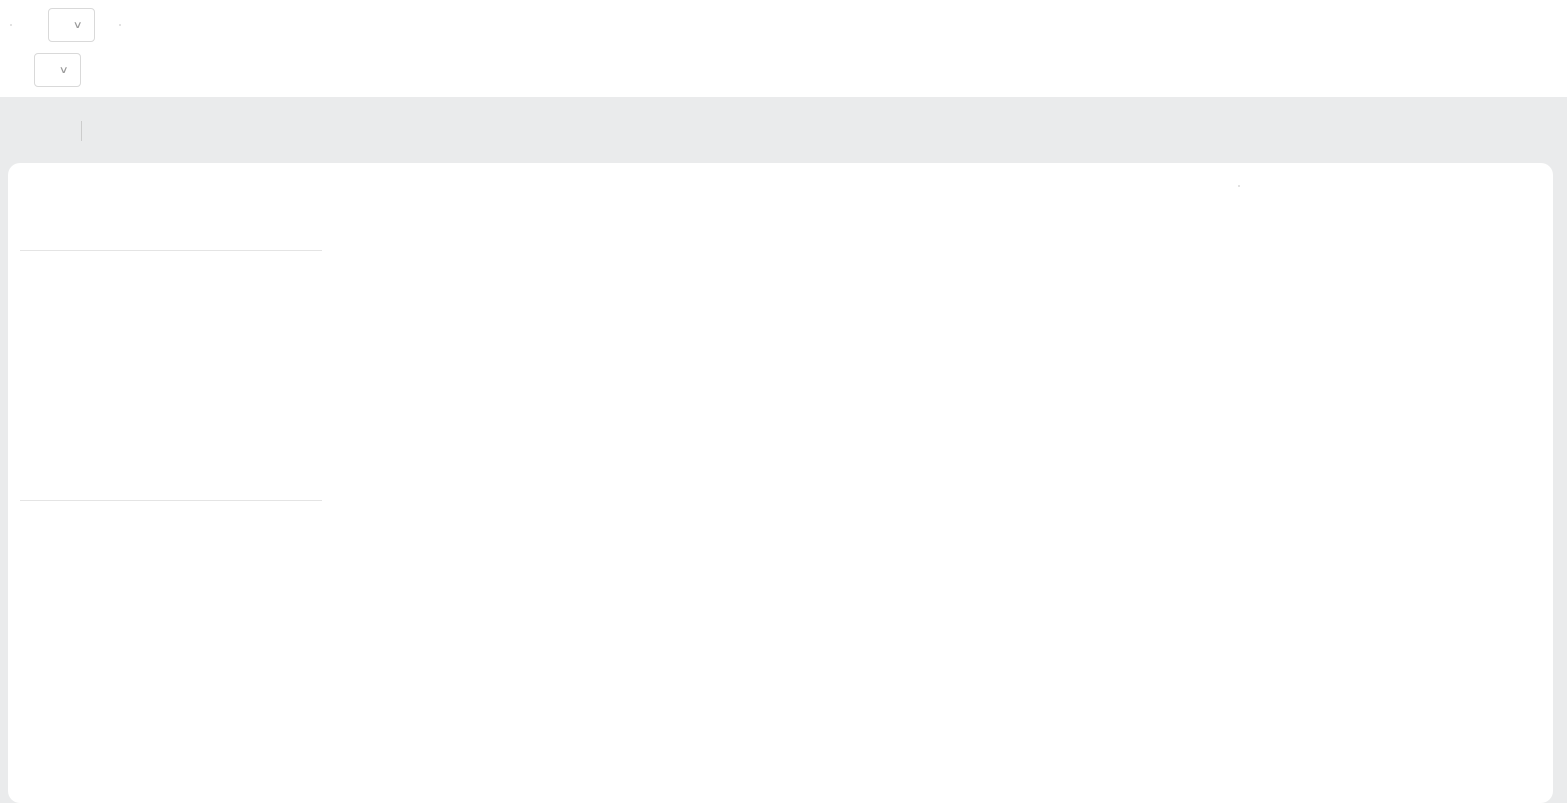 The height and width of the screenshot is (803, 1567). I want to click on period-select: ∨, so click(72, 25).